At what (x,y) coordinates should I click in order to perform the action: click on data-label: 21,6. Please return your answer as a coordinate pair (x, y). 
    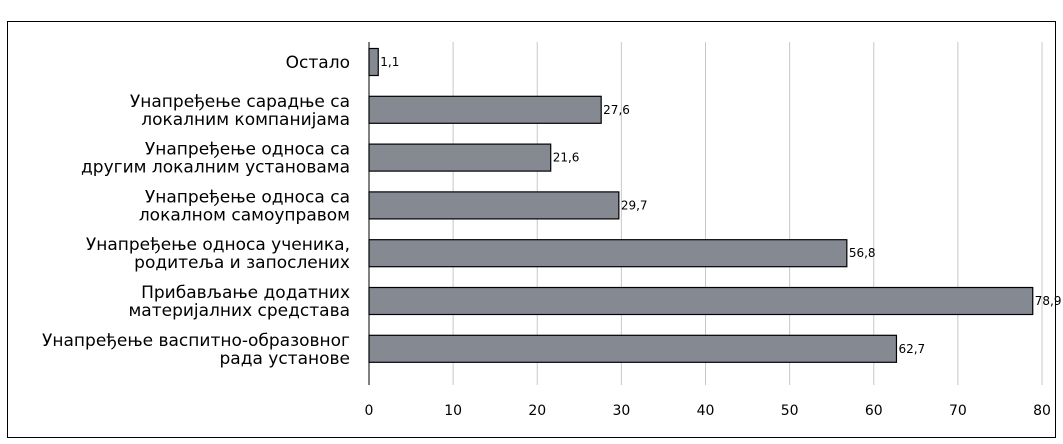
    Looking at the image, I should click on (566, 158).